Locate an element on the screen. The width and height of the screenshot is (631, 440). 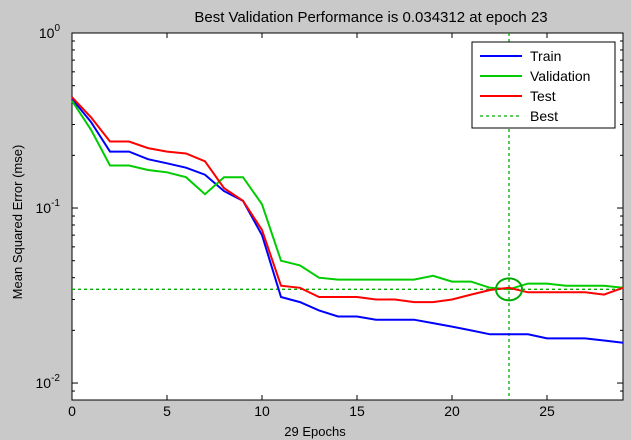
x-axis-label: 29 Epochs is located at coordinates (315, 431).